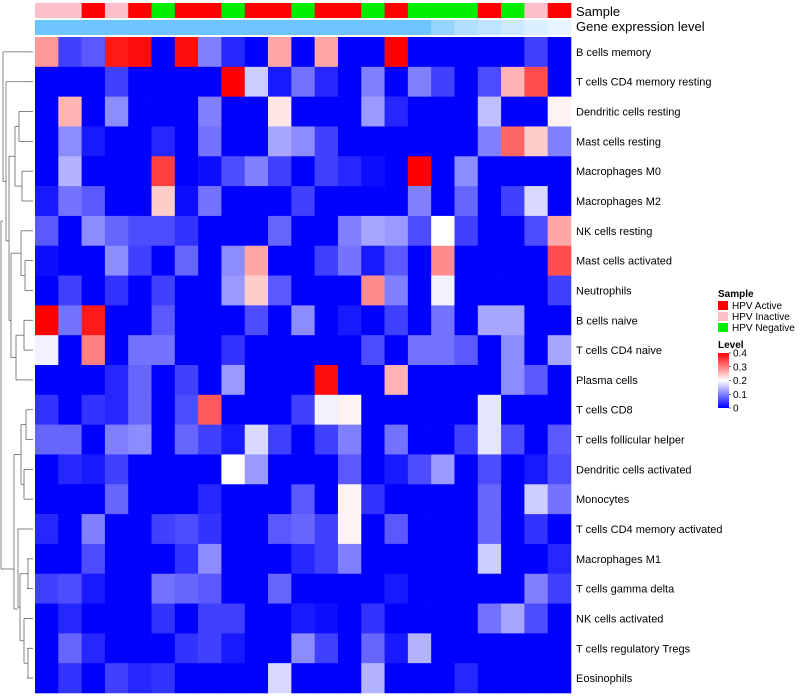  Describe the element at coordinates (761, 317) in the screenshot. I see `sample-legend-label: HPV Inactive` at that location.